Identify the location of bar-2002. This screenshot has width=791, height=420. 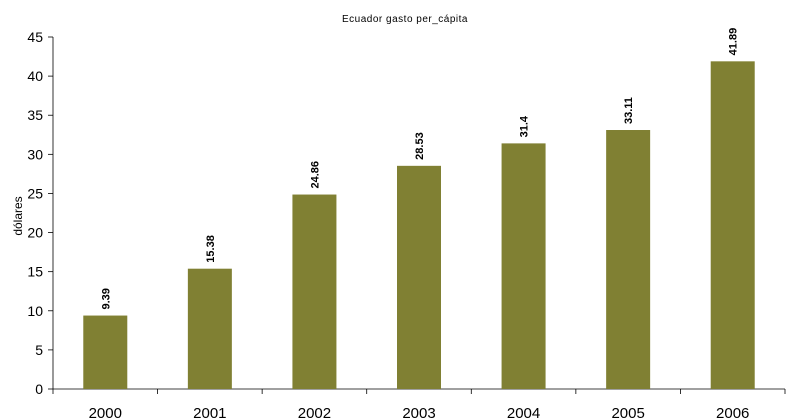
(314, 291).